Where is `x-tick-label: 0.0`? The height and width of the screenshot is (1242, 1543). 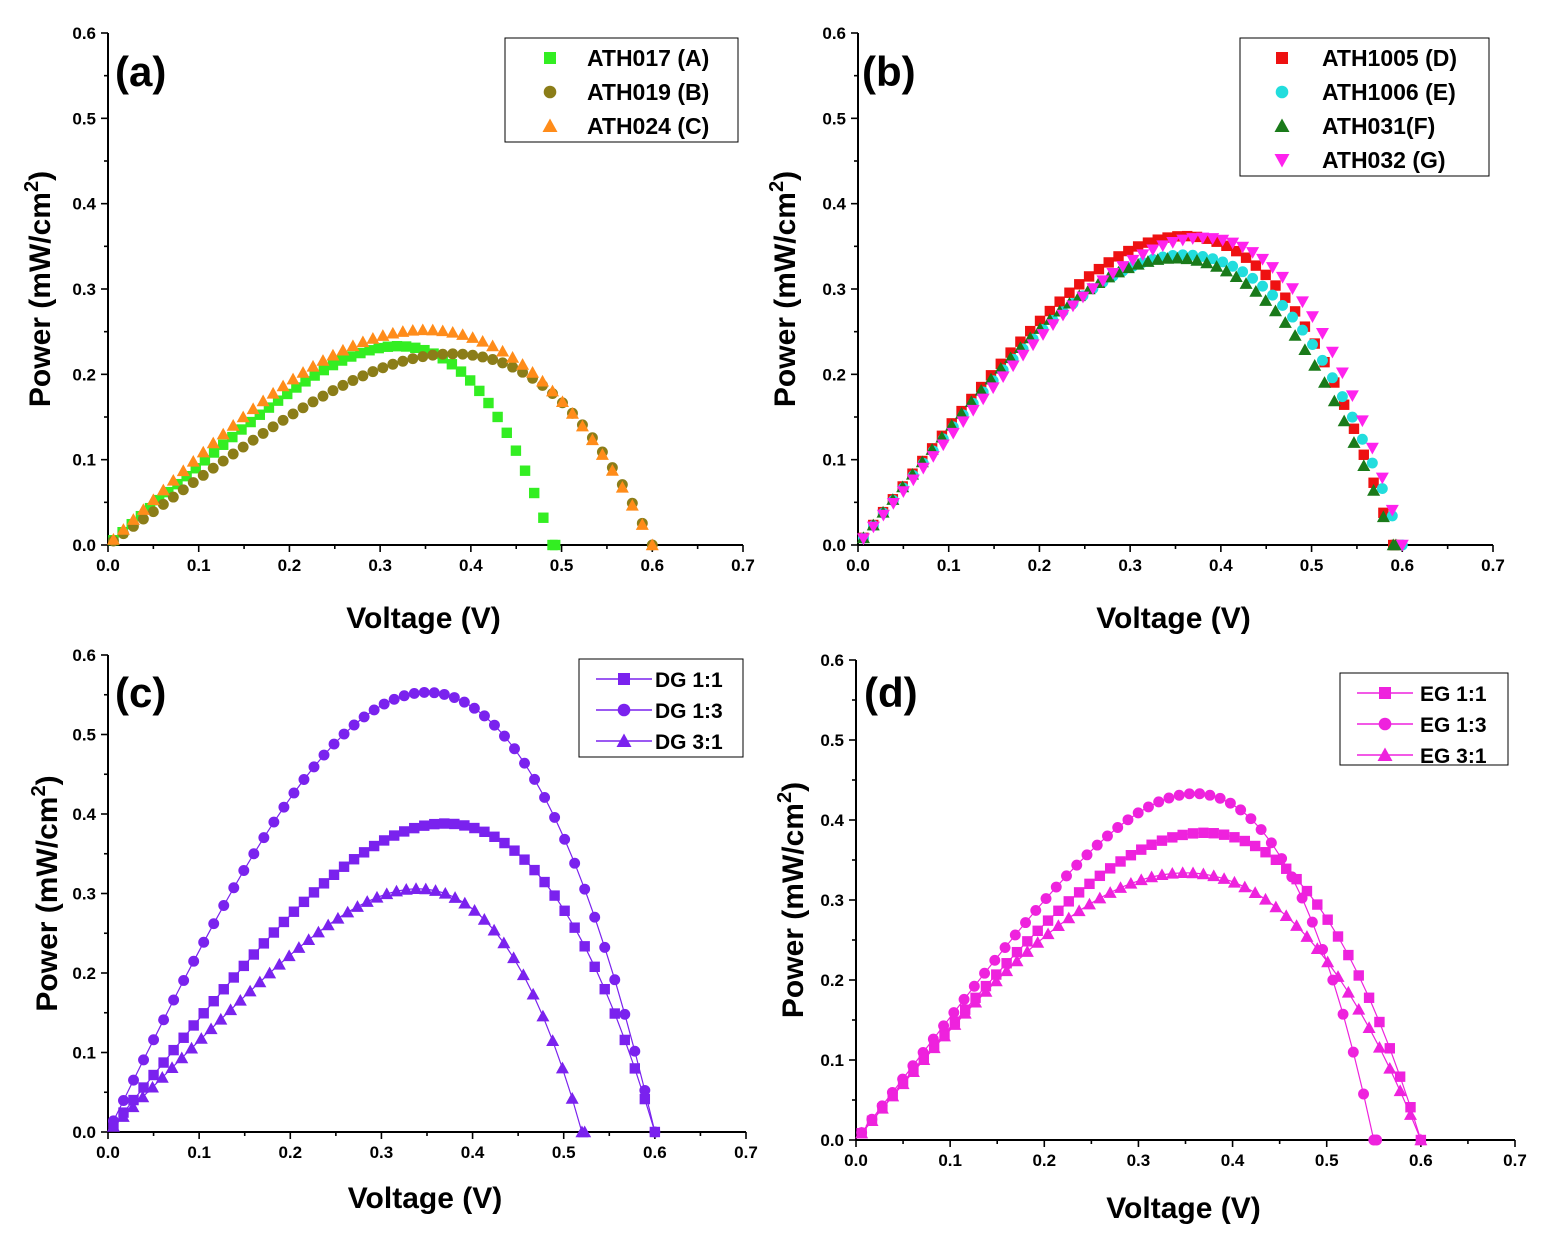 x-tick-label: 0.0 is located at coordinates (108, 565).